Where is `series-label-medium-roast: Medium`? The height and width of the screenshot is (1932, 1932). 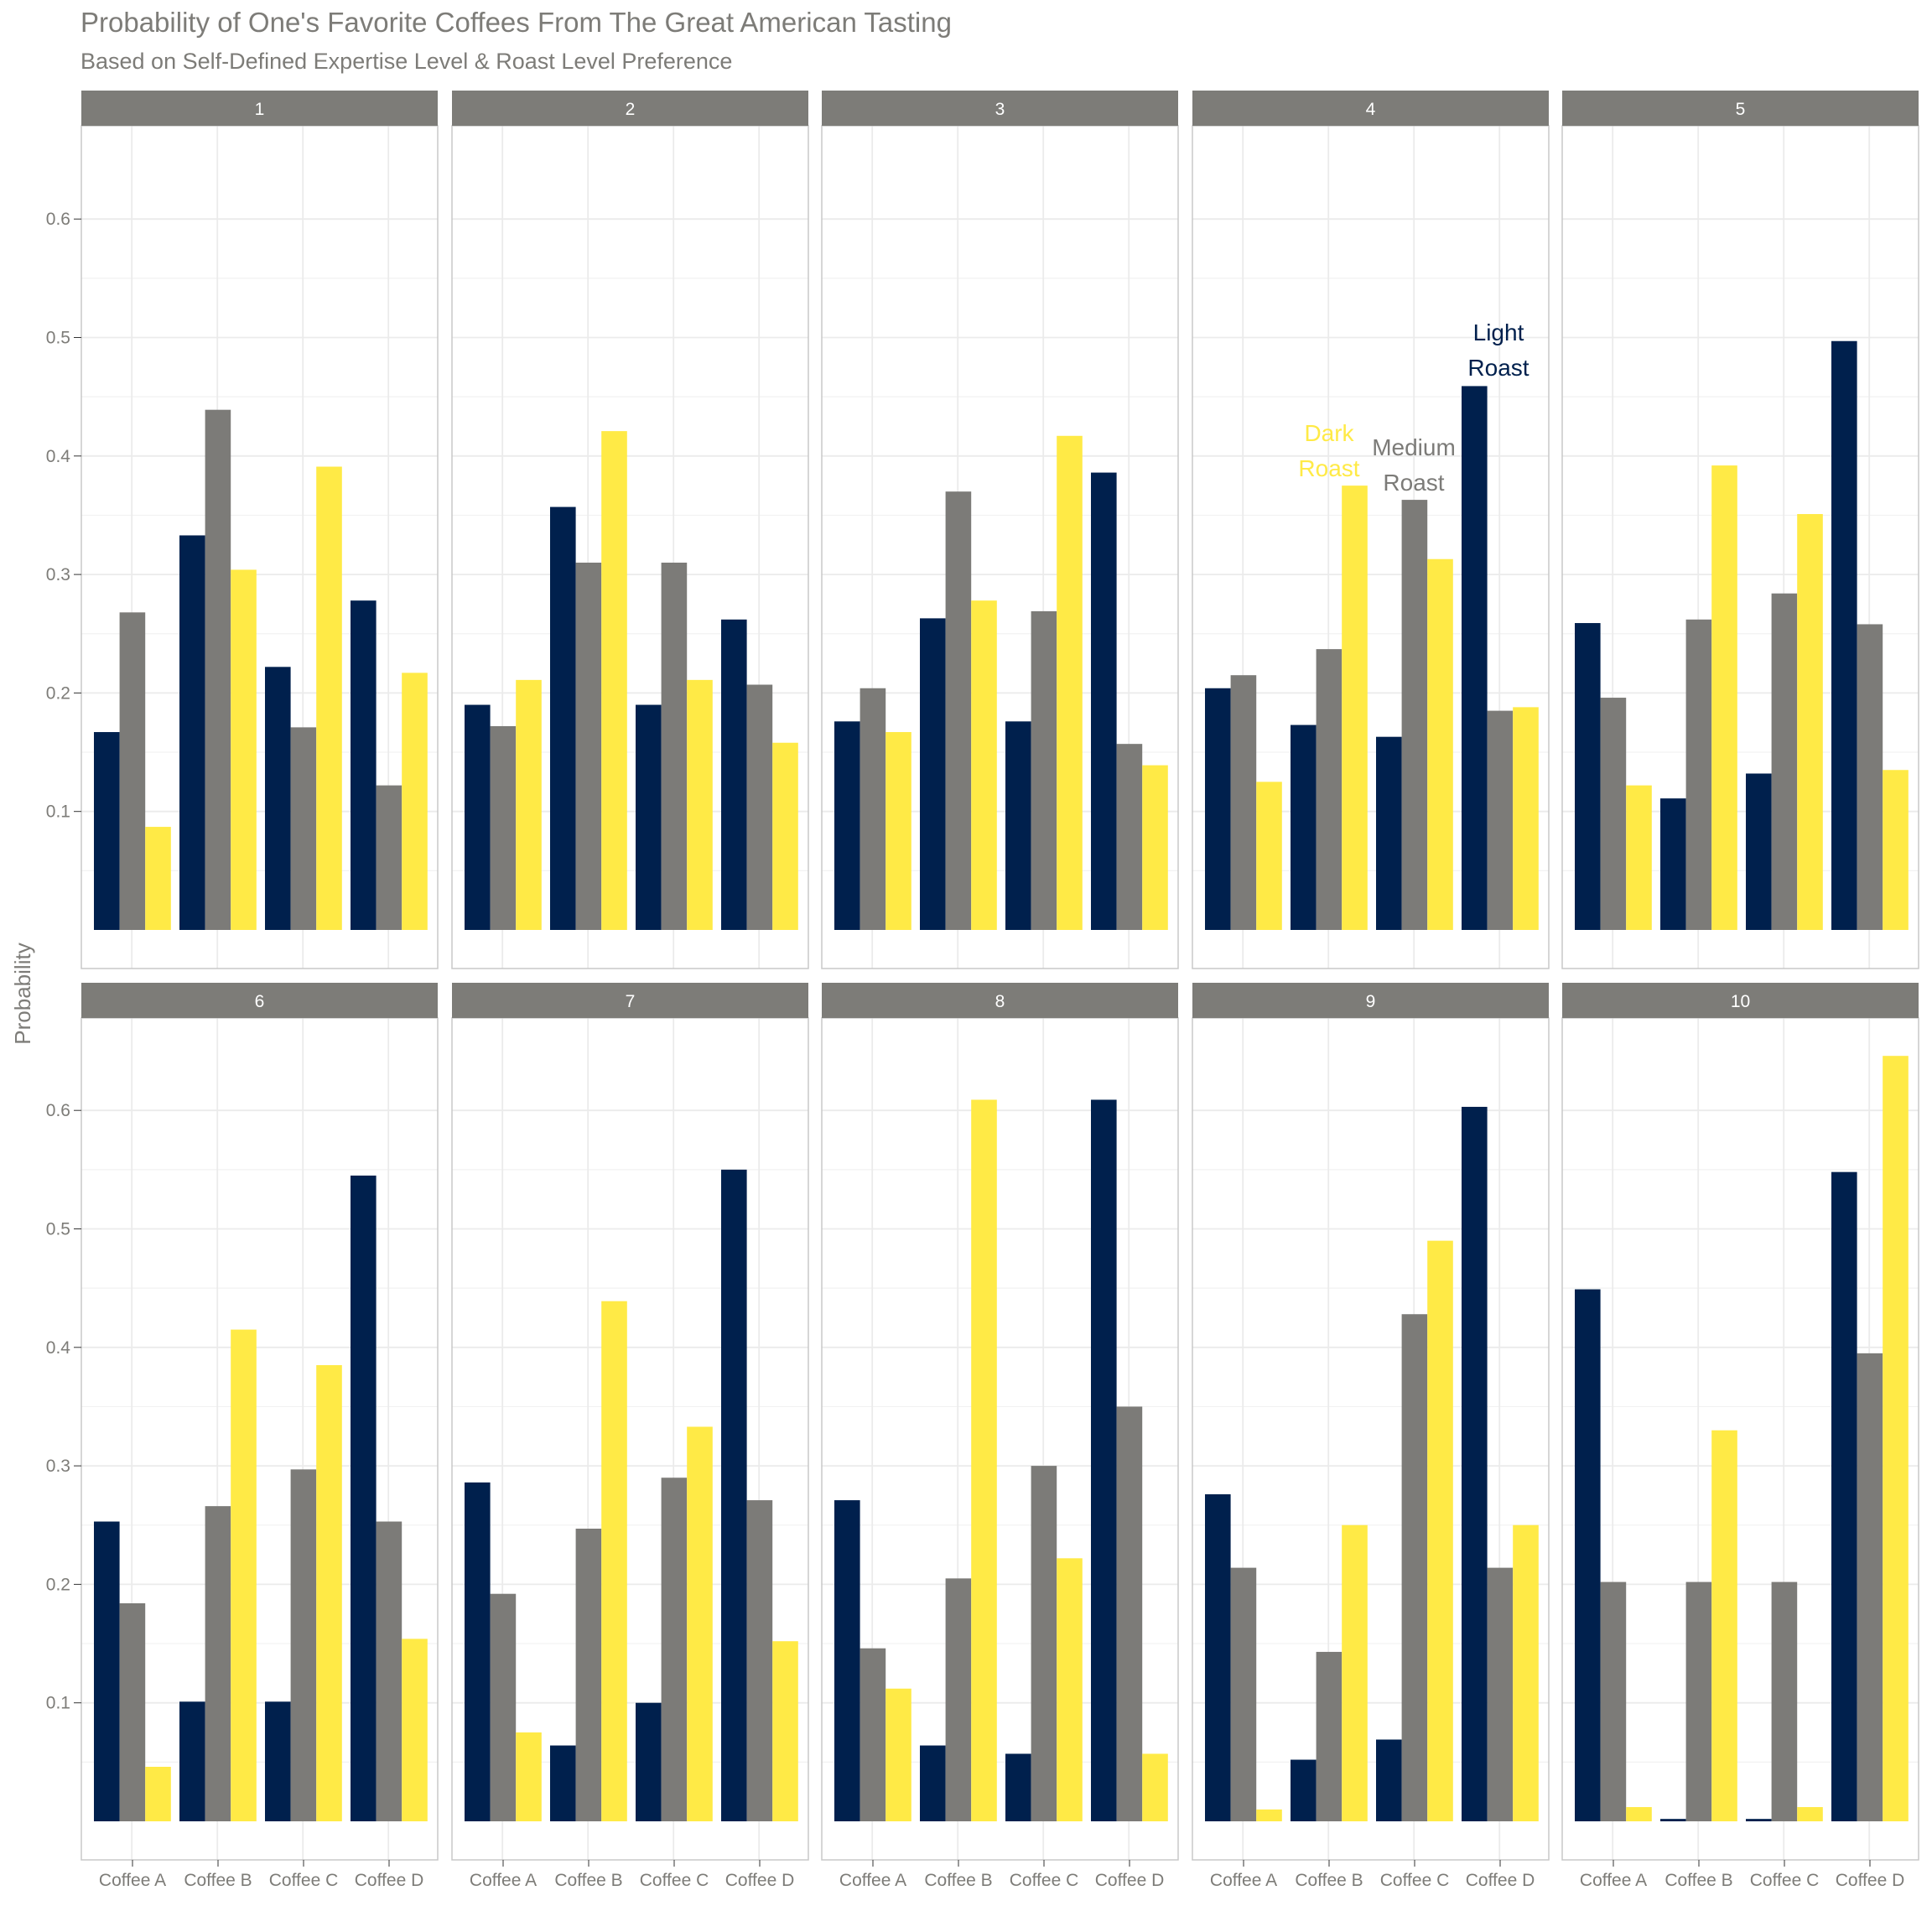 series-label-medium-roast: Medium is located at coordinates (1414, 447).